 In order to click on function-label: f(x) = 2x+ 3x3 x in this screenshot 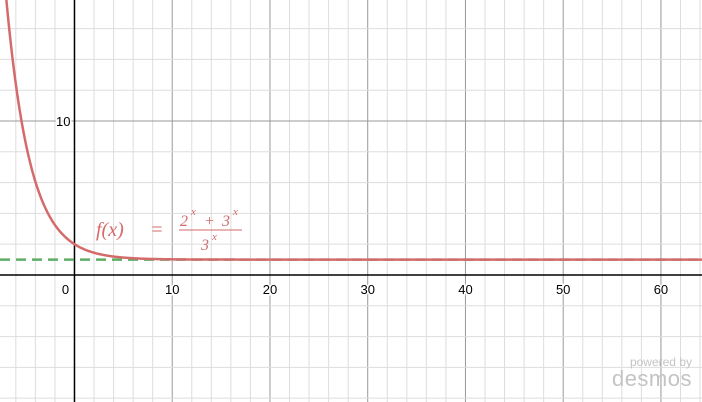, I will do `click(169, 230)`.